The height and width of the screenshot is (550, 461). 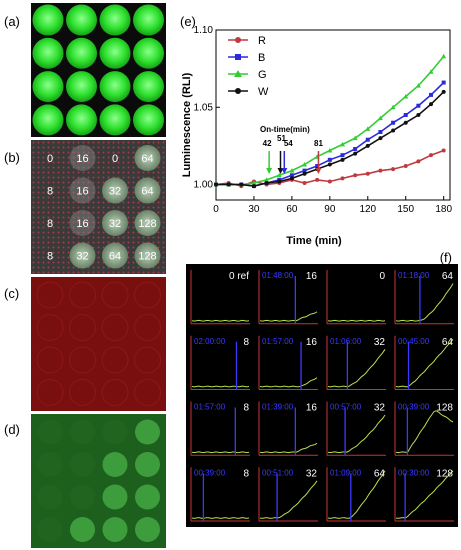 I want to click on panel-label-b: (b), so click(x=12, y=157).